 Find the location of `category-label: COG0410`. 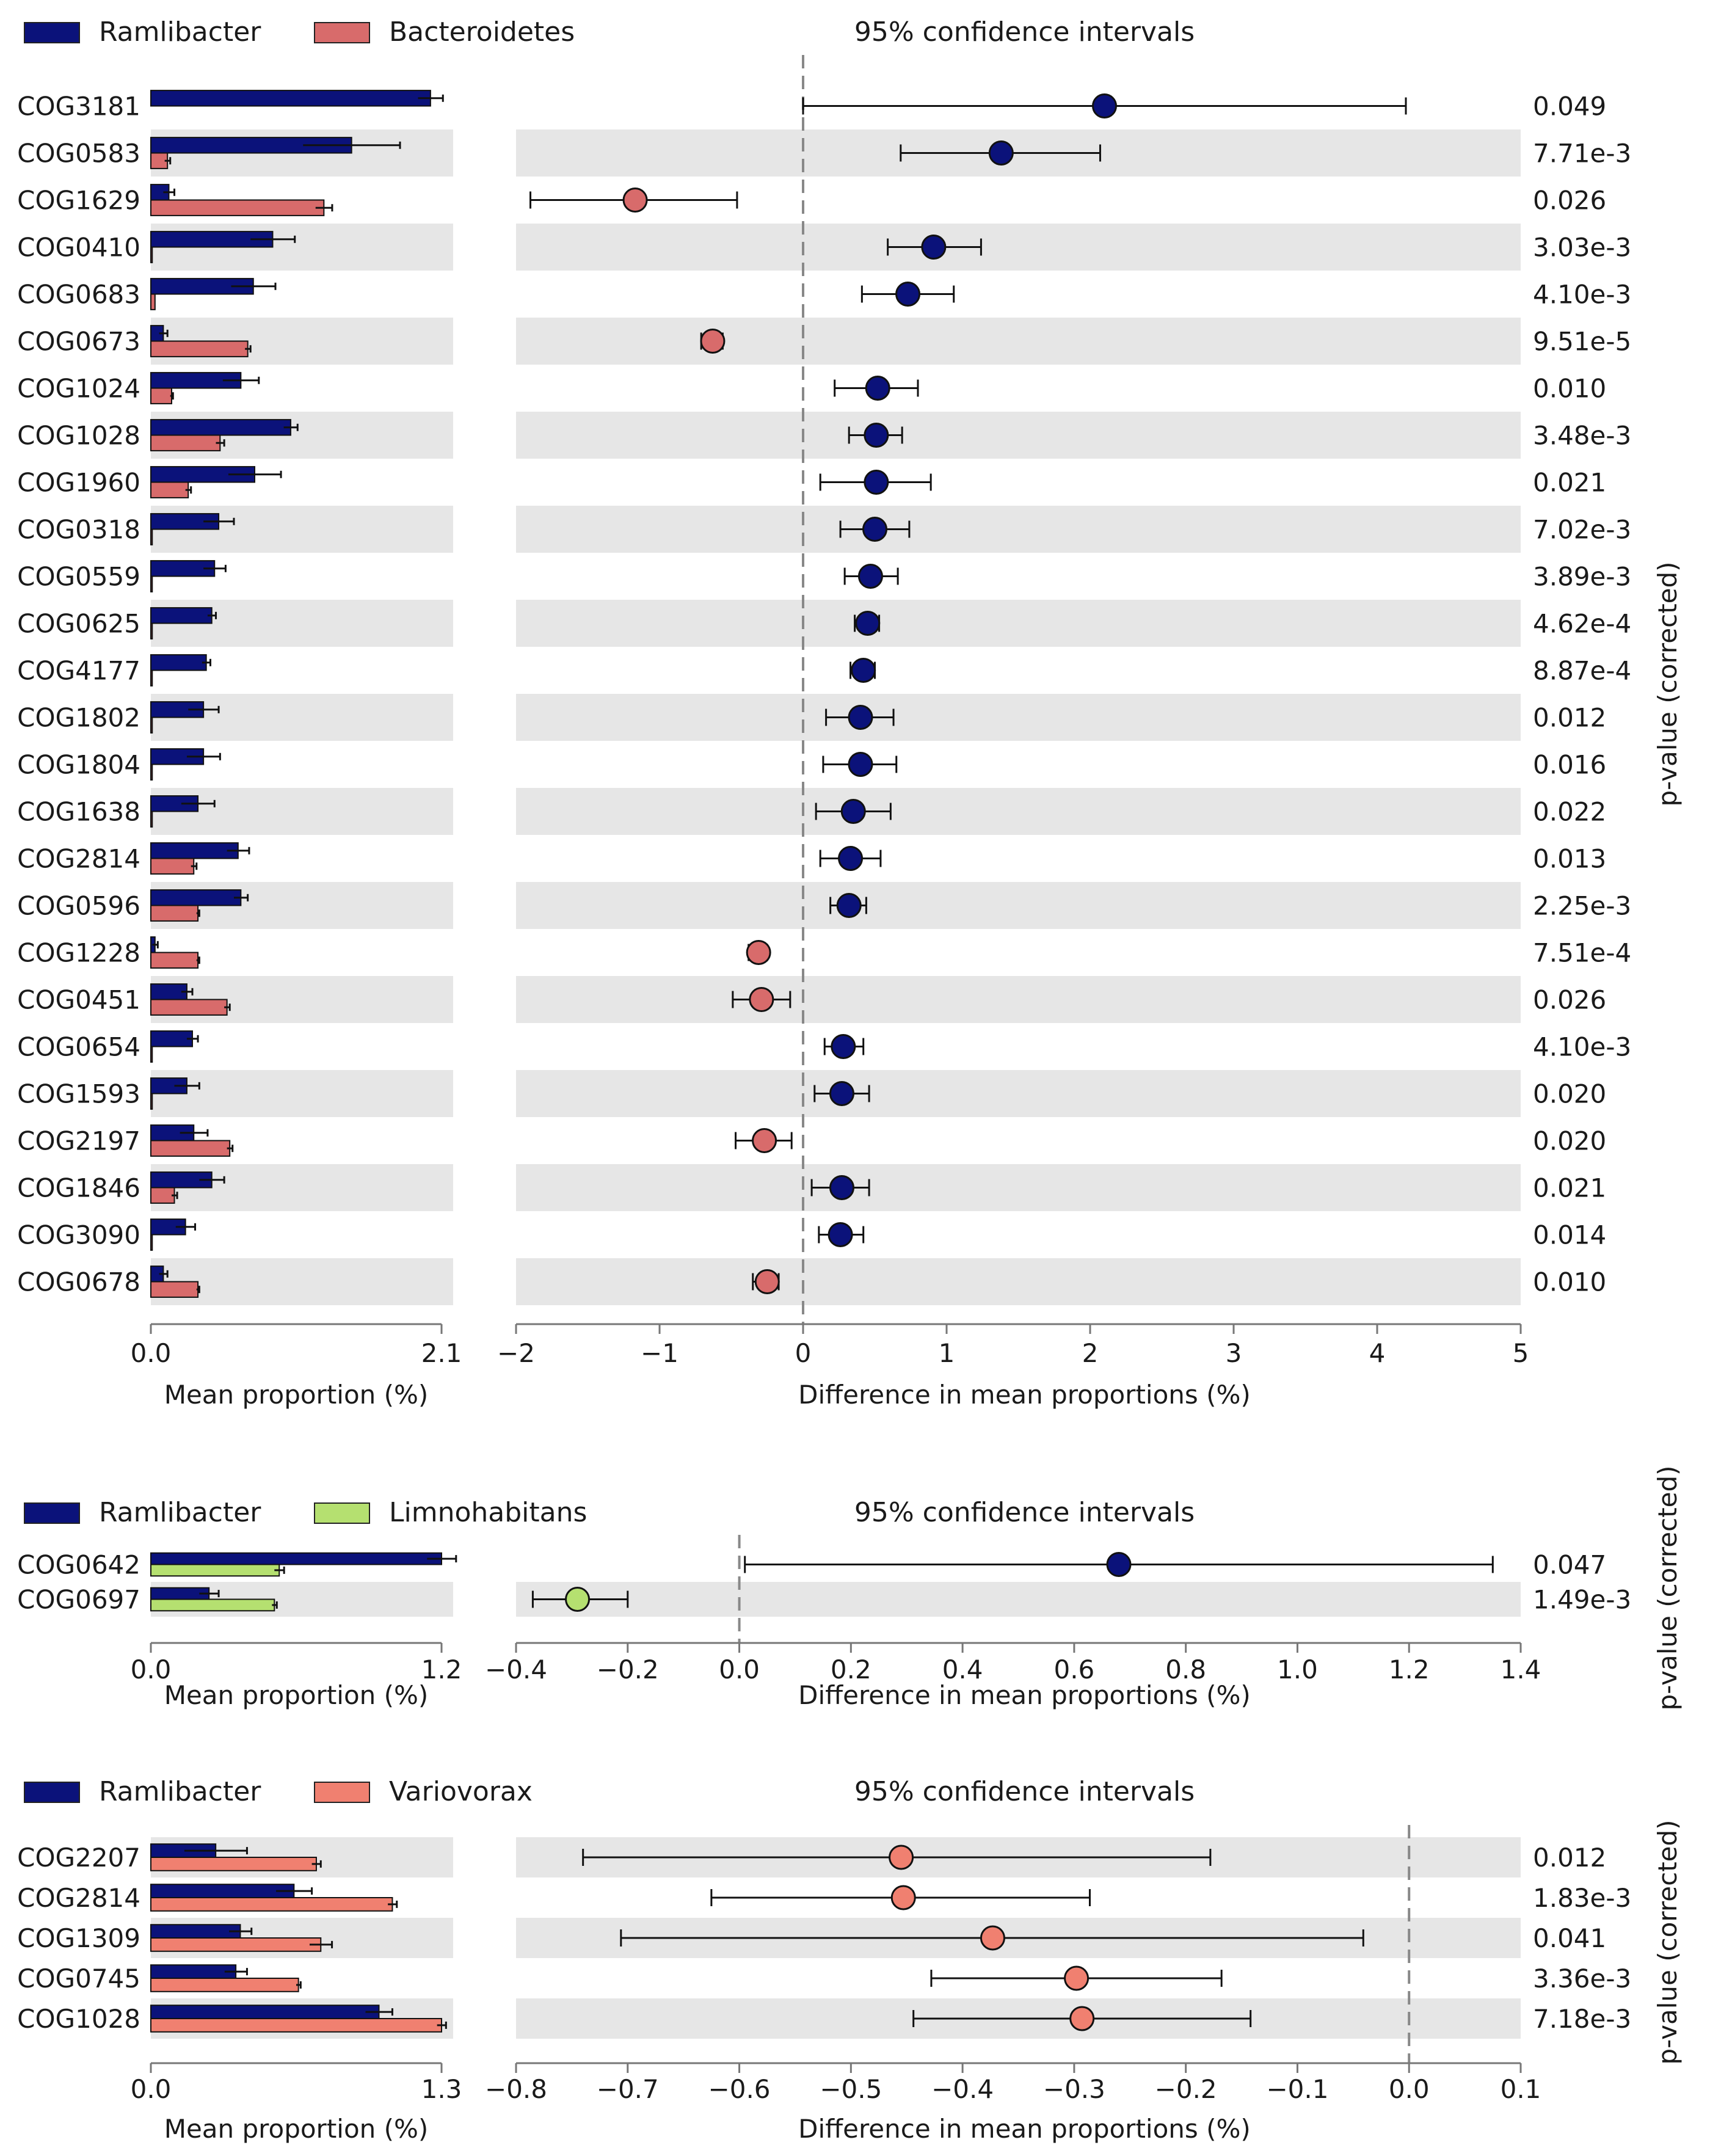

category-label: COG0410 is located at coordinates (78, 248).